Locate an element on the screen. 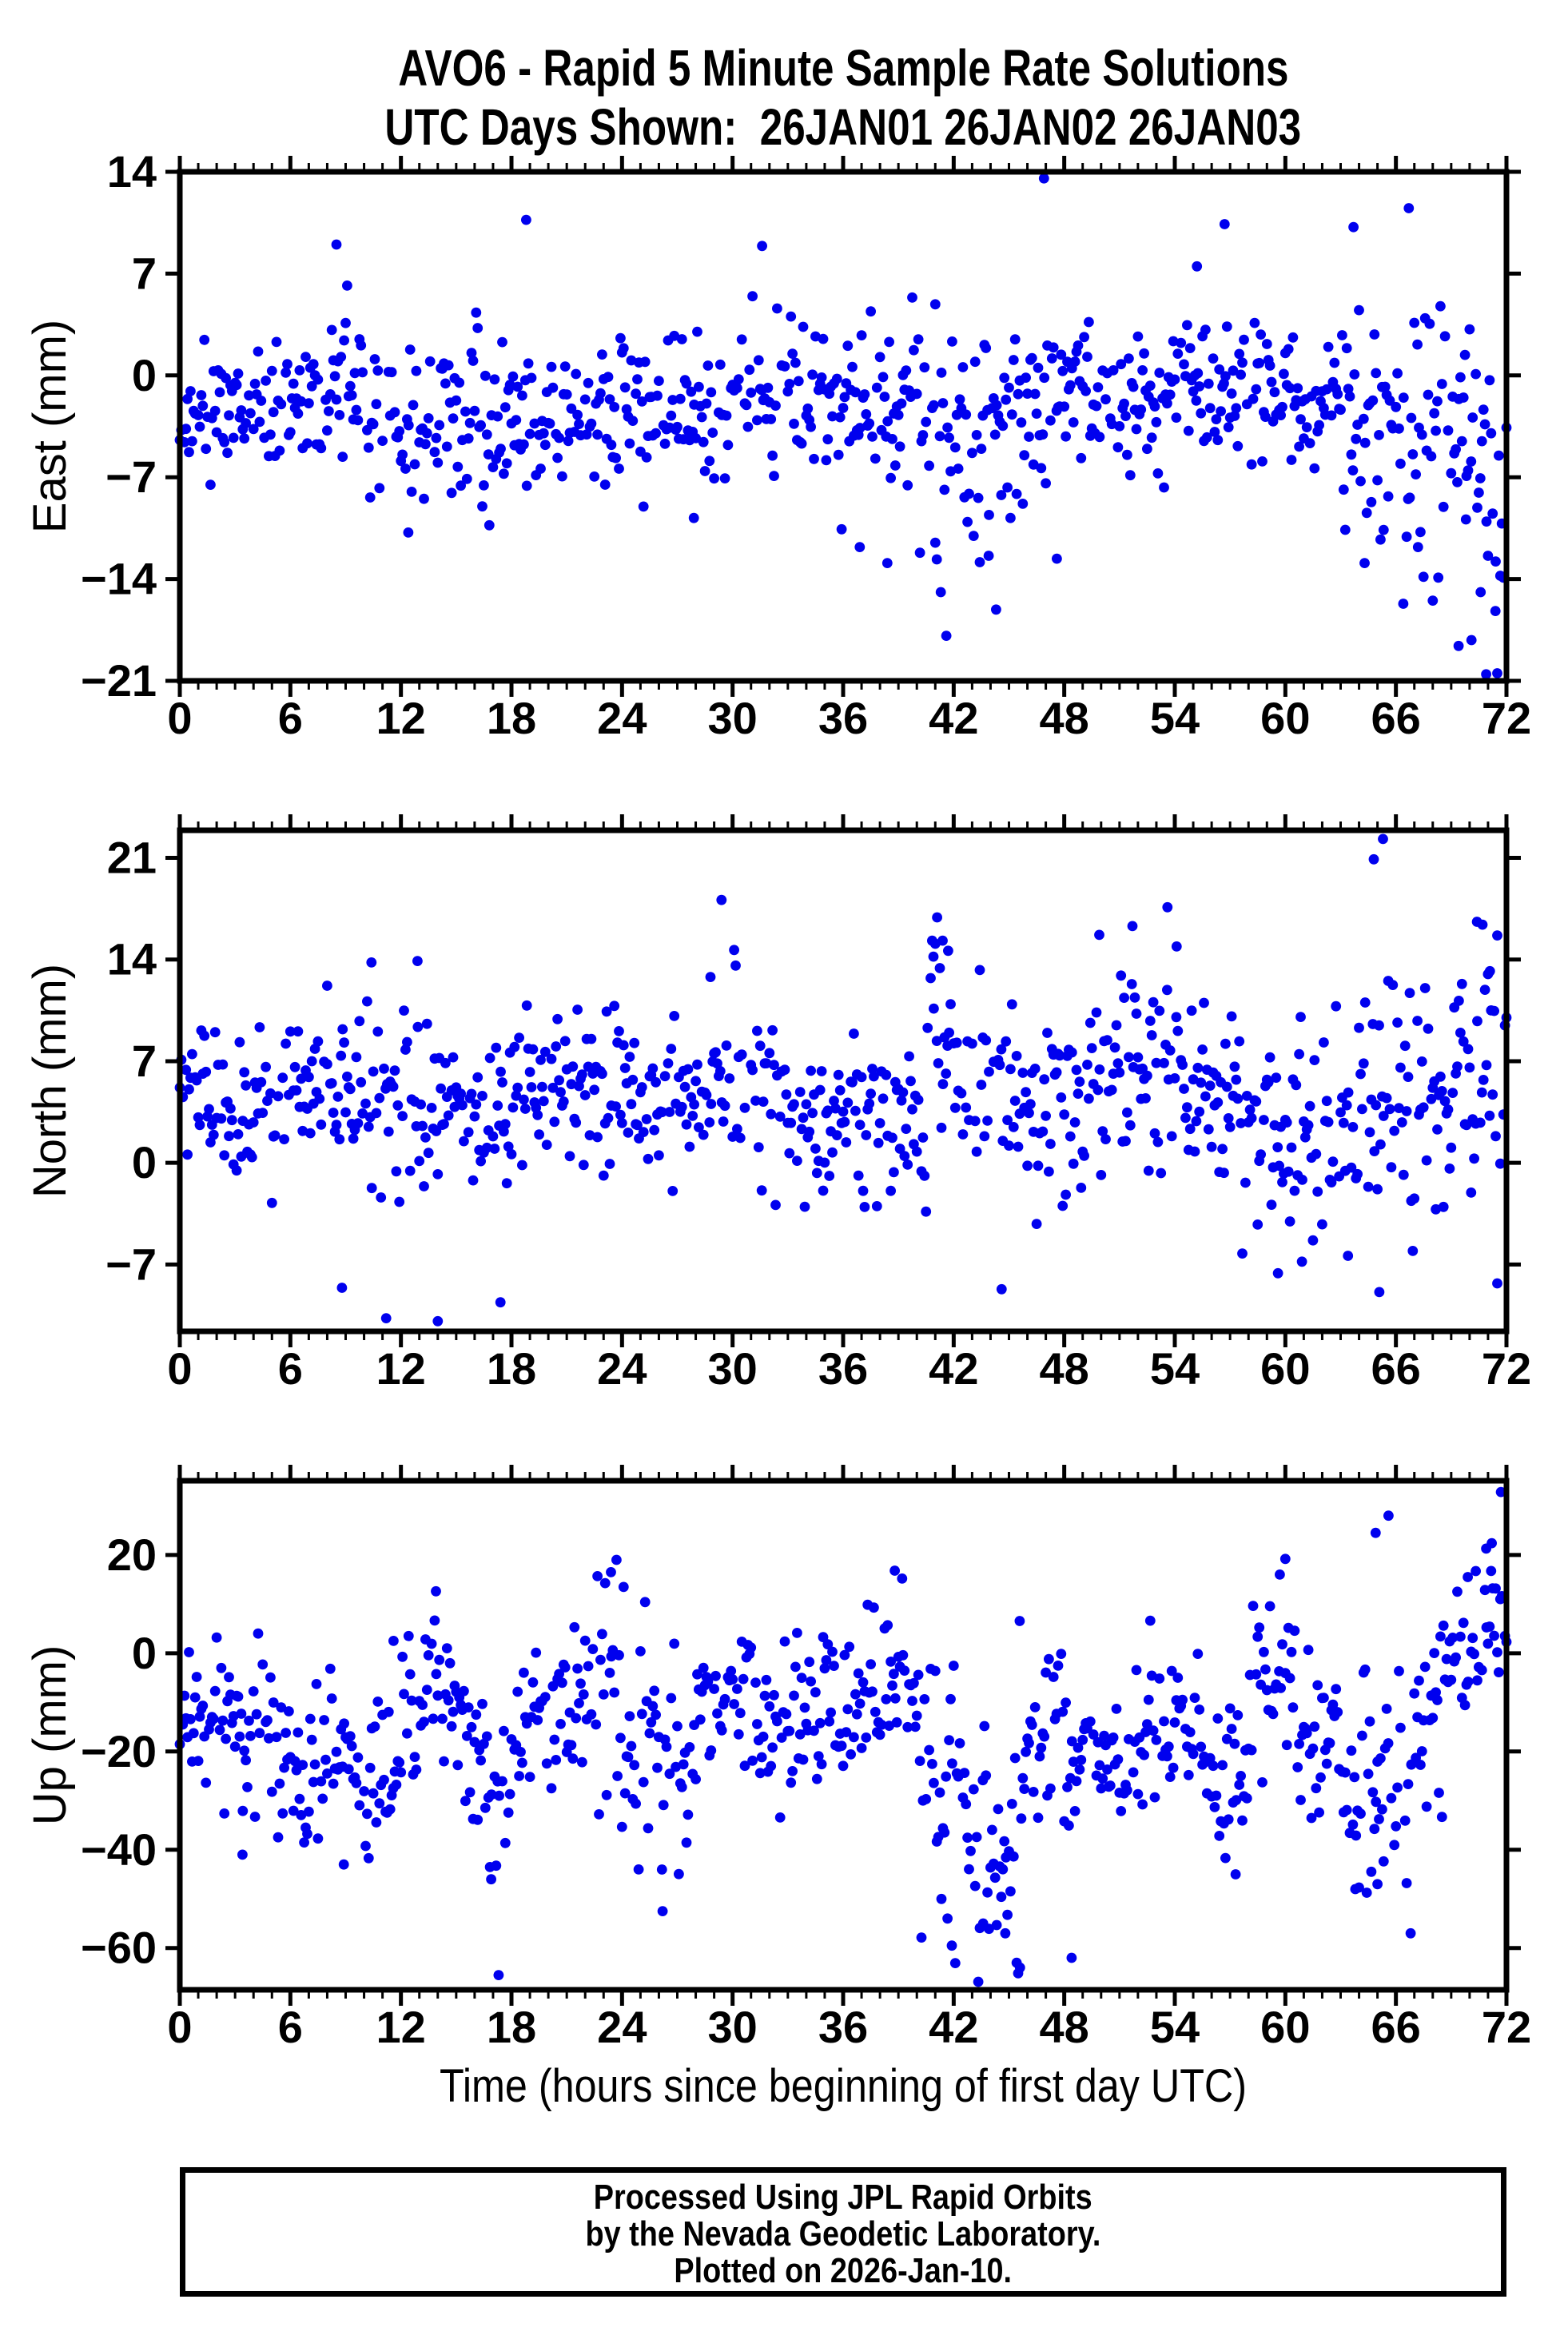 Image resolution: width=1568 pixels, height=2343 pixels. x-tick-labels-up: 0 6 12 18 24 30 36 42 48 54 60 66 72 is located at coordinates (849, 2027).